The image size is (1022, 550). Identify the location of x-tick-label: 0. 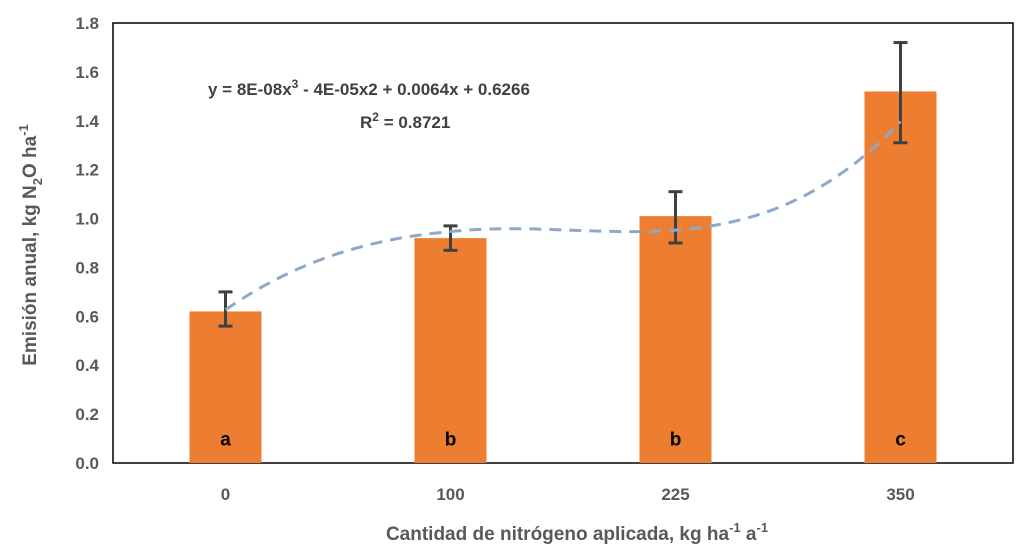
(225, 494).